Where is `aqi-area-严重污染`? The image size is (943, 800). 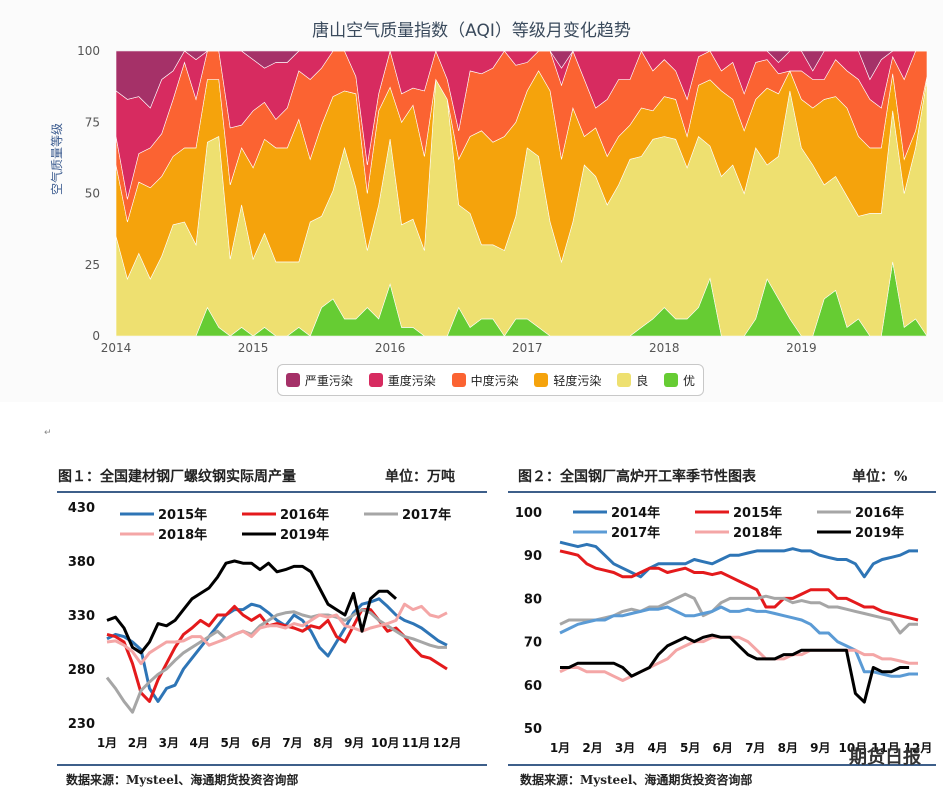 aqi-area-严重污染 is located at coordinates (521, 79).